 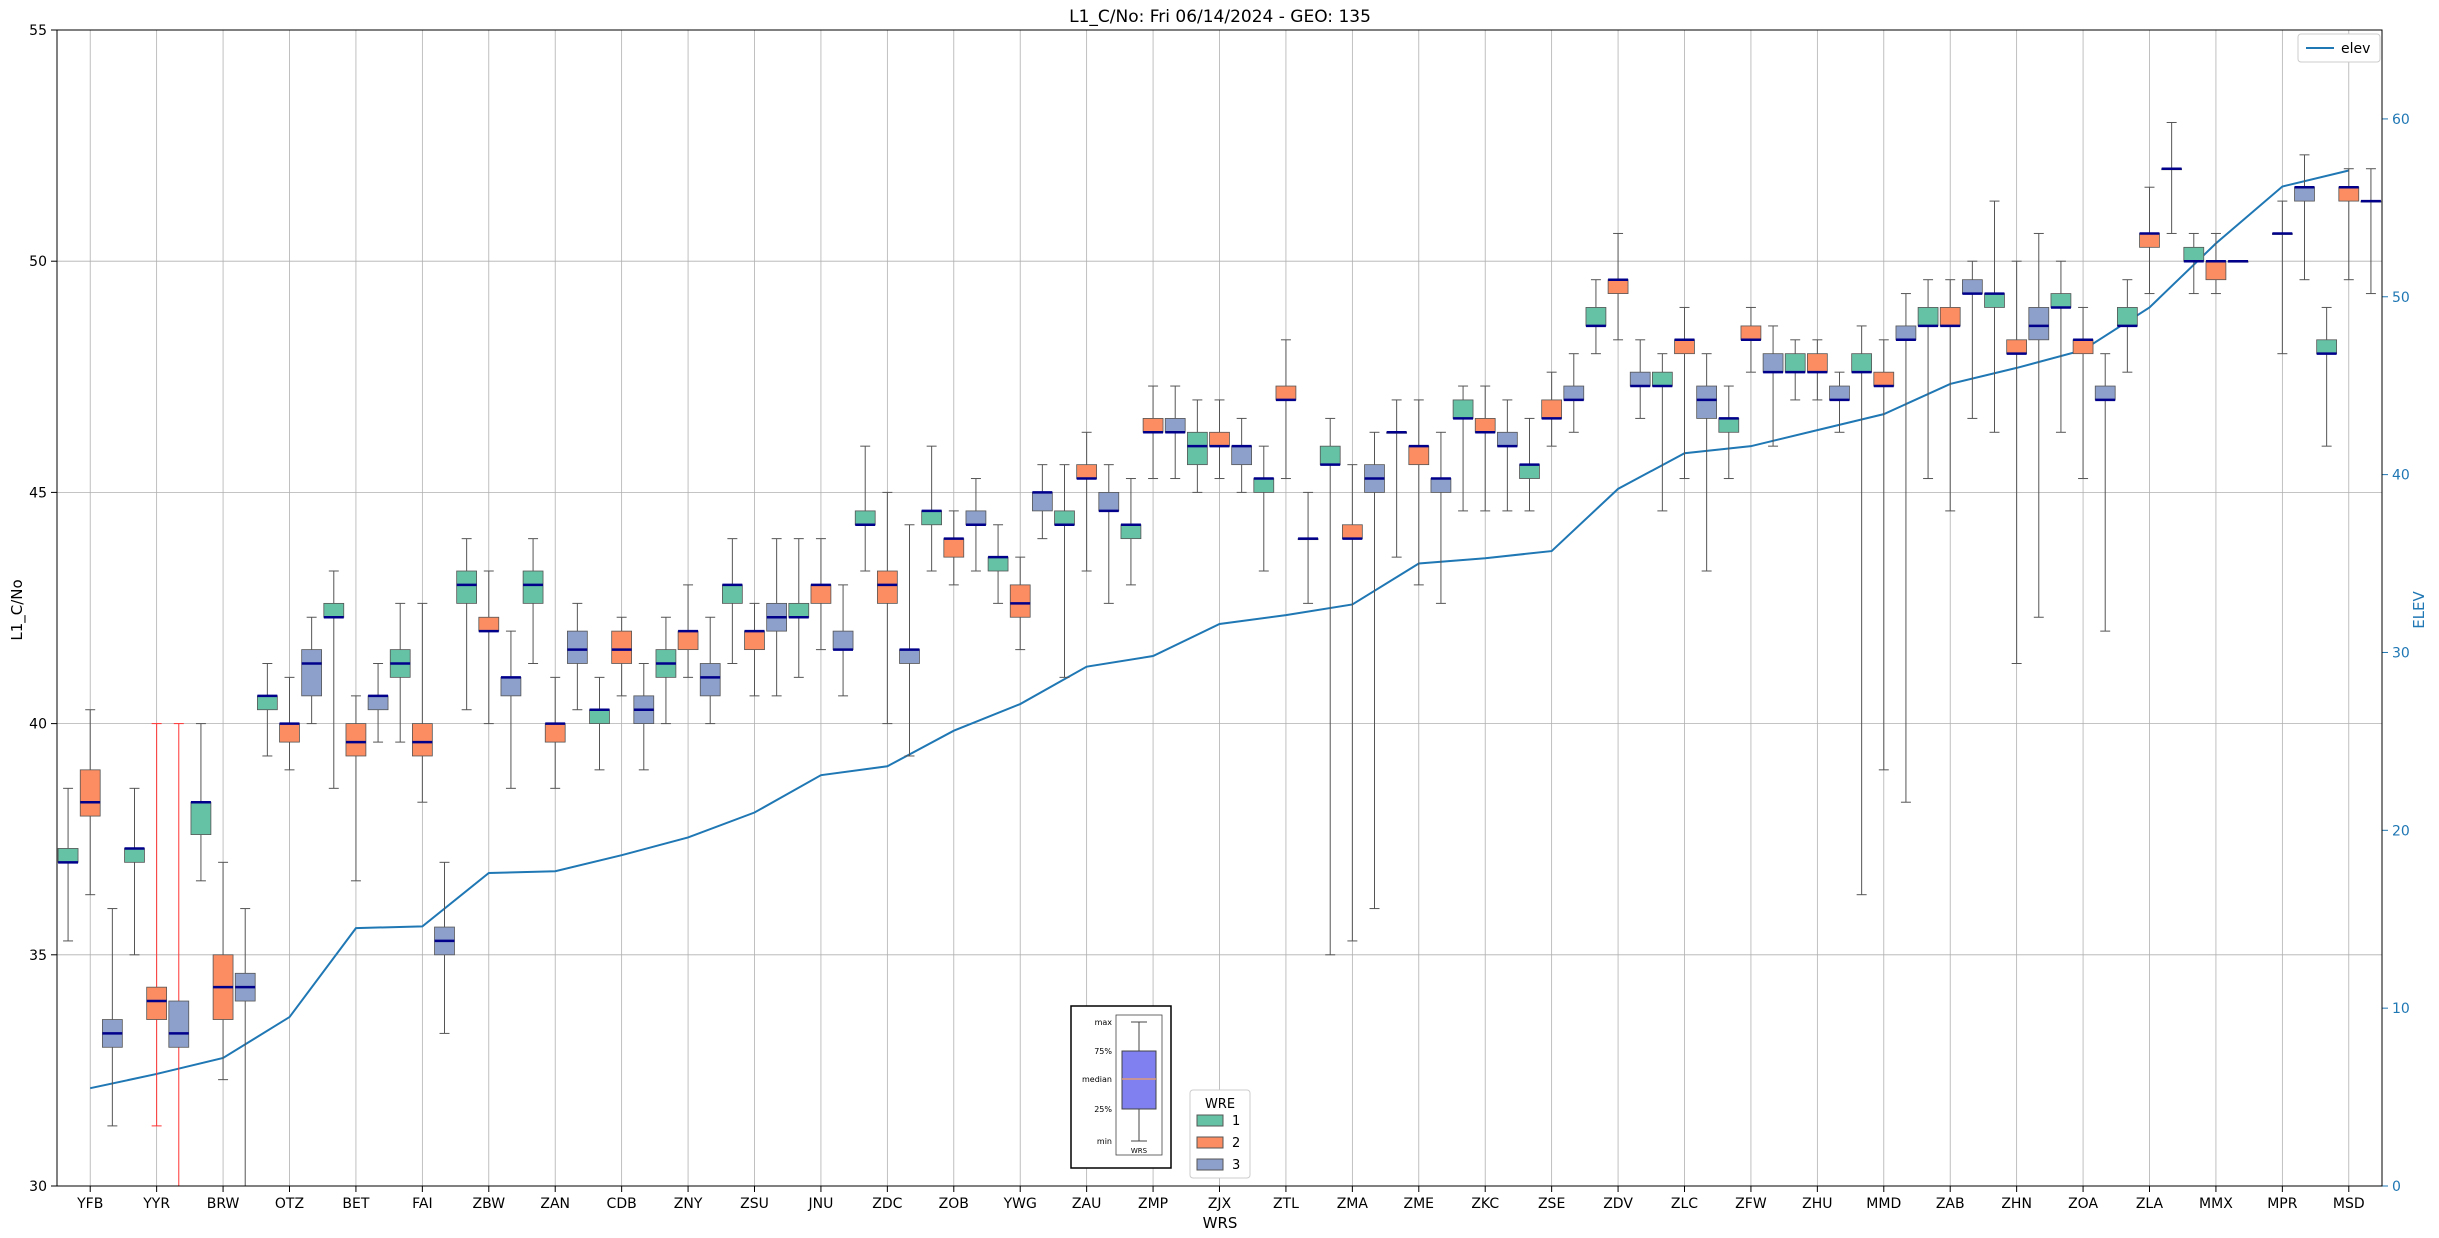 What do you see at coordinates (754, 1204) in the screenshot?
I see `x-tick-label: ZSU` at bounding box center [754, 1204].